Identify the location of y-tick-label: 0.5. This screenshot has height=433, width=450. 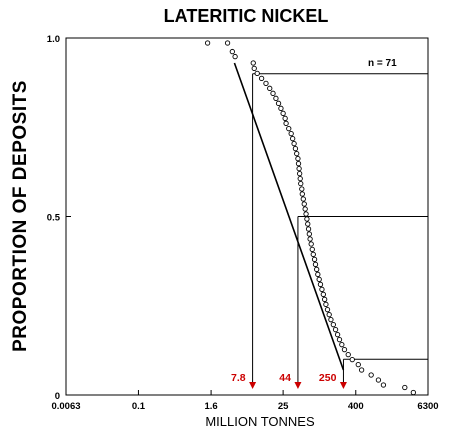
(54, 218).